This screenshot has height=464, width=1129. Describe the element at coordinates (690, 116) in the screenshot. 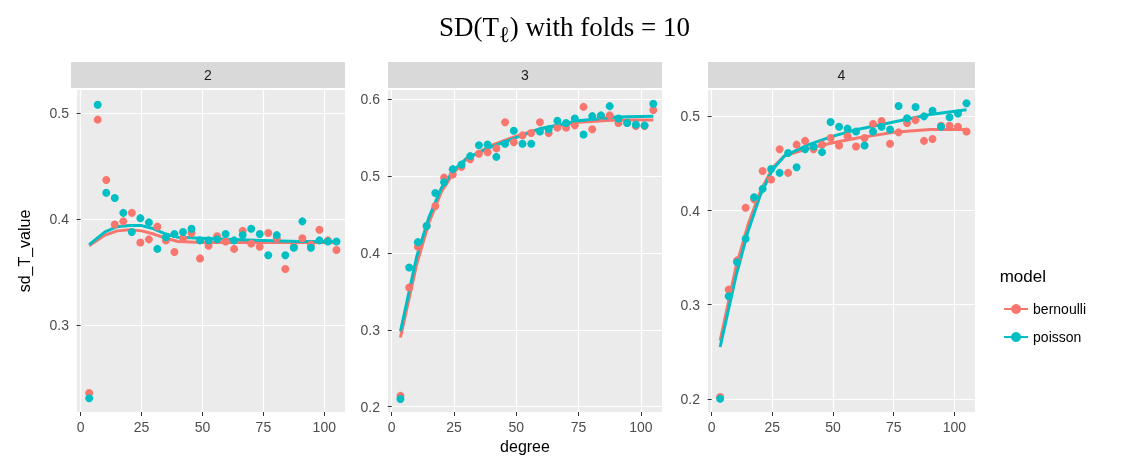

I see `y-tick-label: 0.5` at that location.